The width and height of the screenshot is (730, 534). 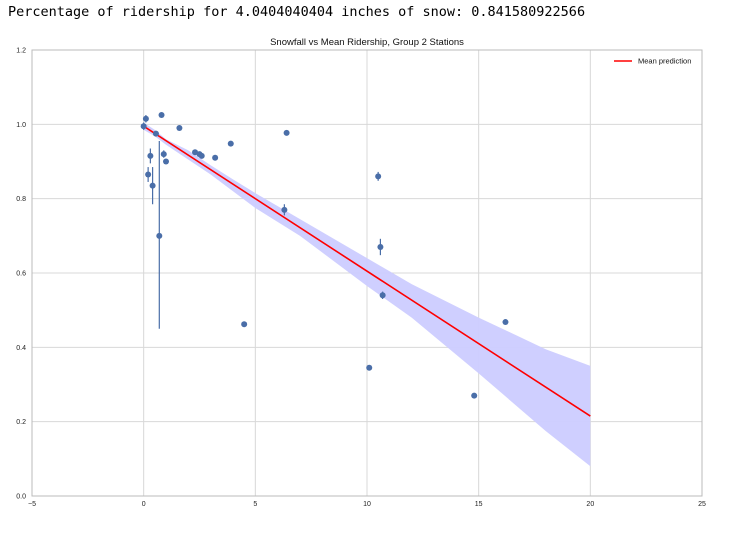 I want to click on y-tick-label: 1.0, so click(x=21, y=125).